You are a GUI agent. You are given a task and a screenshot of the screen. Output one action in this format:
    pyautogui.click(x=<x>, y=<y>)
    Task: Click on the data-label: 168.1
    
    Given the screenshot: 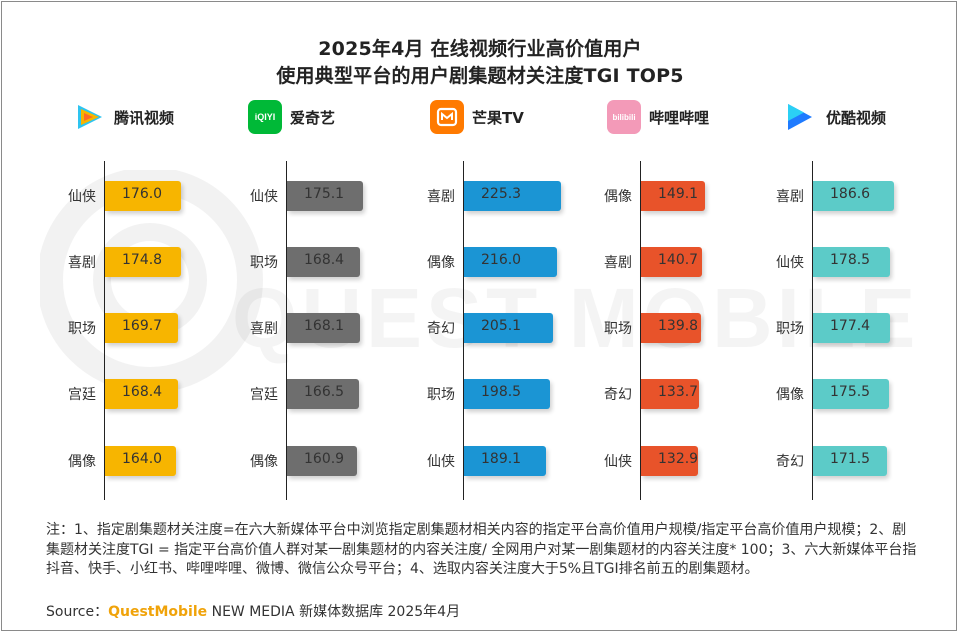 What is the action you would take?
    pyautogui.click(x=324, y=326)
    